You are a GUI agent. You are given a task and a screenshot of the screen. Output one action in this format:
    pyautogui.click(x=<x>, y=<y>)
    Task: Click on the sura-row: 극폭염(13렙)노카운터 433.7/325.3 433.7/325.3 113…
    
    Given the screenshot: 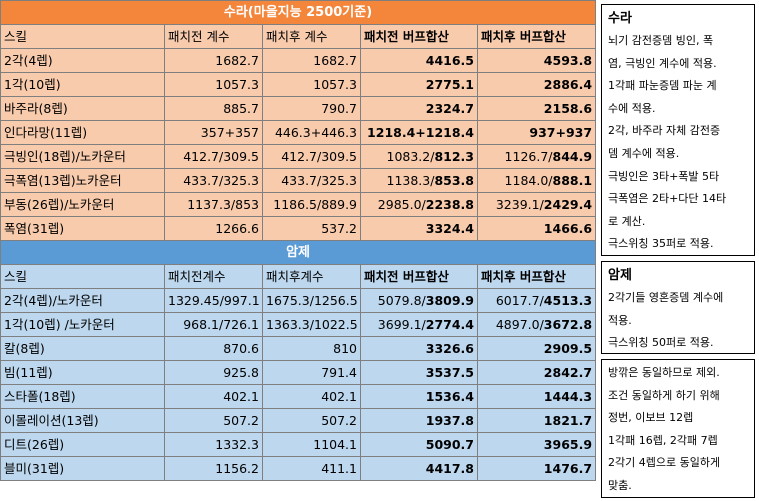 What is the action you would take?
    pyautogui.click(x=298, y=180)
    